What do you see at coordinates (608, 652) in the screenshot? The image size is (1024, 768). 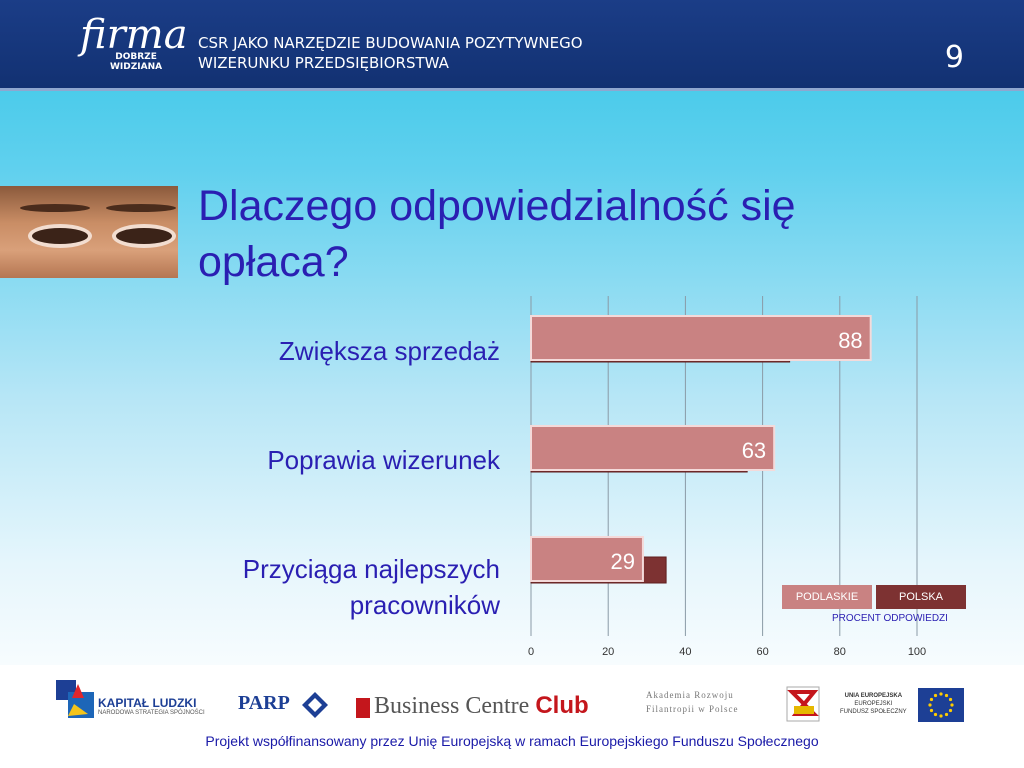 I see `x-tick-label: 20` at bounding box center [608, 652].